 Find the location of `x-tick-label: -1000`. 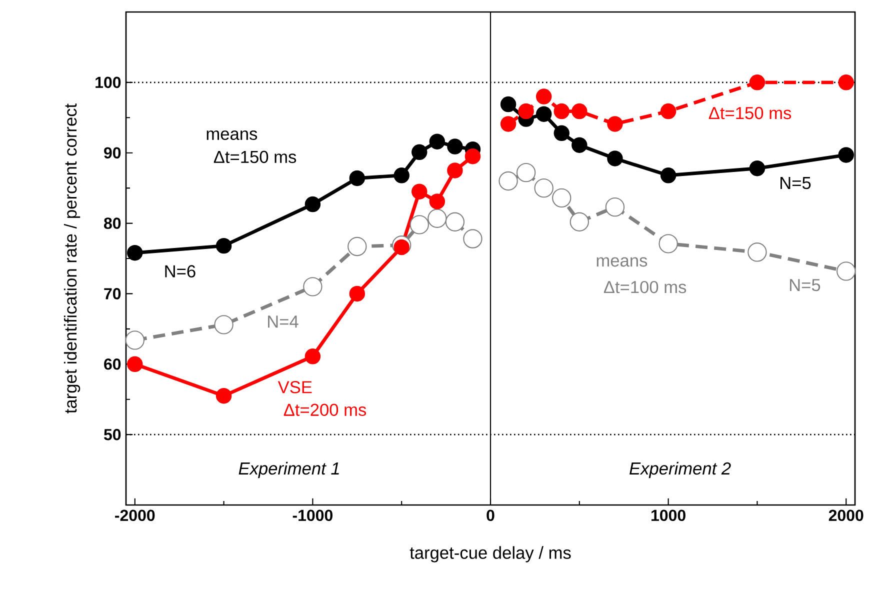

x-tick-label: -1000 is located at coordinates (312, 516).